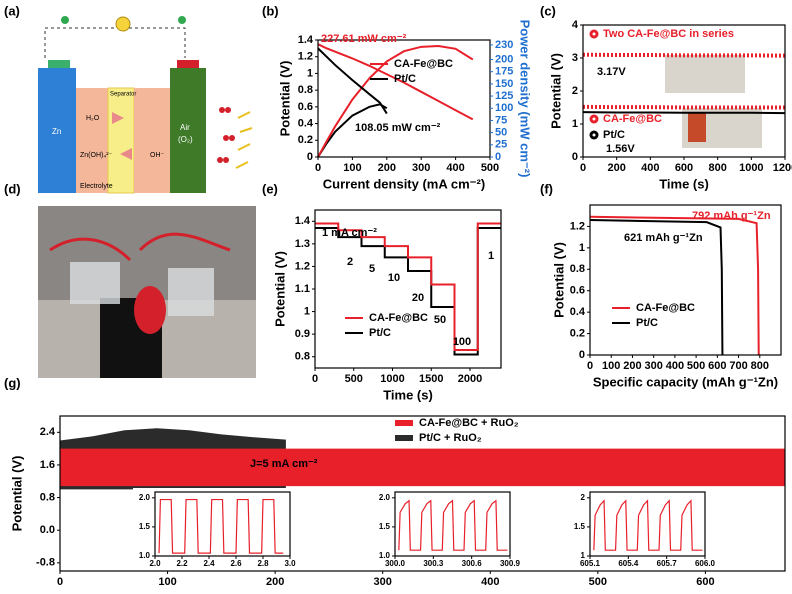 The height and width of the screenshot is (594, 792). Describe the element at coordinates (270, 10) in the screenshot. I see `panel-label: (b)` at that location.